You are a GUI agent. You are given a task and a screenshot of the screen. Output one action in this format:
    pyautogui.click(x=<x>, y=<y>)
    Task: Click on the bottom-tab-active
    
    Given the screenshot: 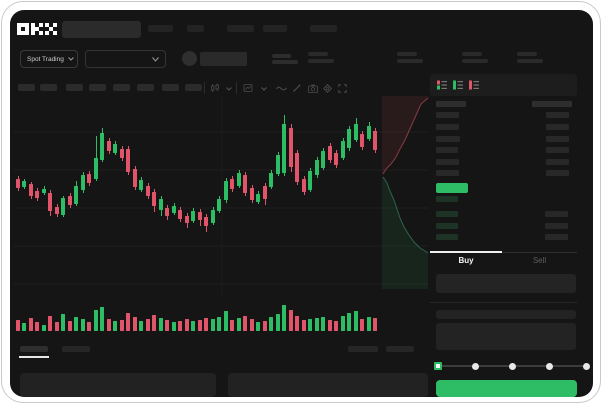 What is the action you would take?
    pyautogui.click(x=34, y=349)
    